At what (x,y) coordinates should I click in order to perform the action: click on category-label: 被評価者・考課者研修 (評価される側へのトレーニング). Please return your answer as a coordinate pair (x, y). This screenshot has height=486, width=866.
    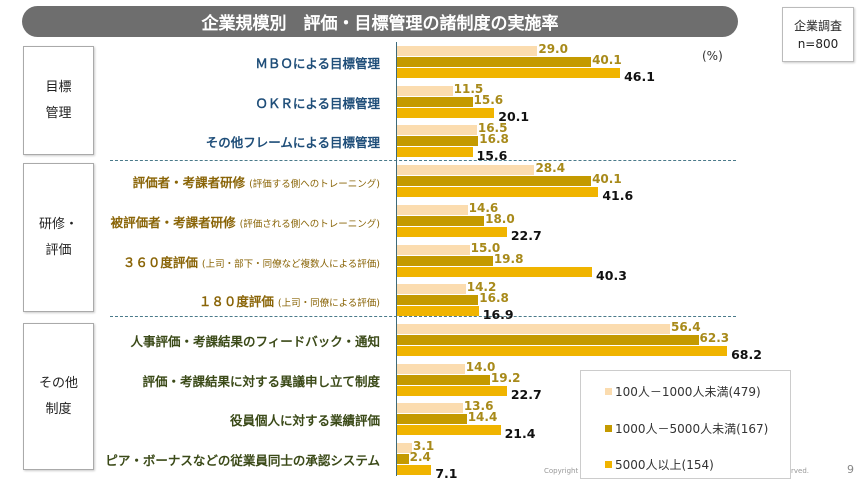
    Looking at the image, I should click on (245, 221).